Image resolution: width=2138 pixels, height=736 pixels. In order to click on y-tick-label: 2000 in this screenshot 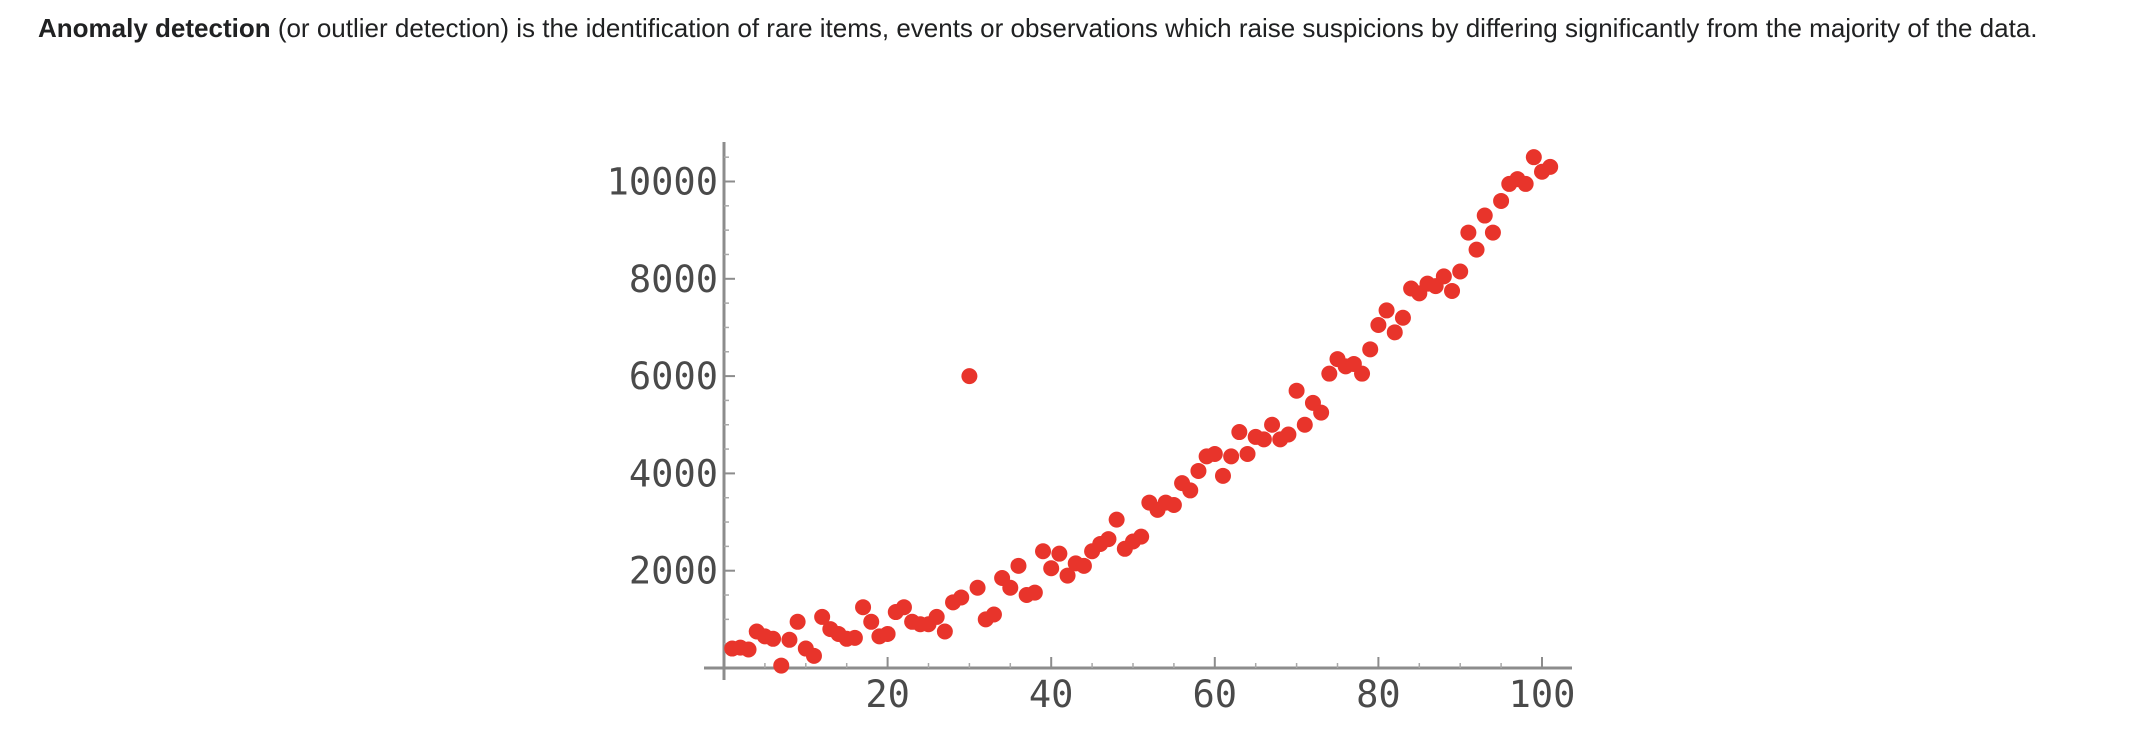, I will do `click(673, 571)`.